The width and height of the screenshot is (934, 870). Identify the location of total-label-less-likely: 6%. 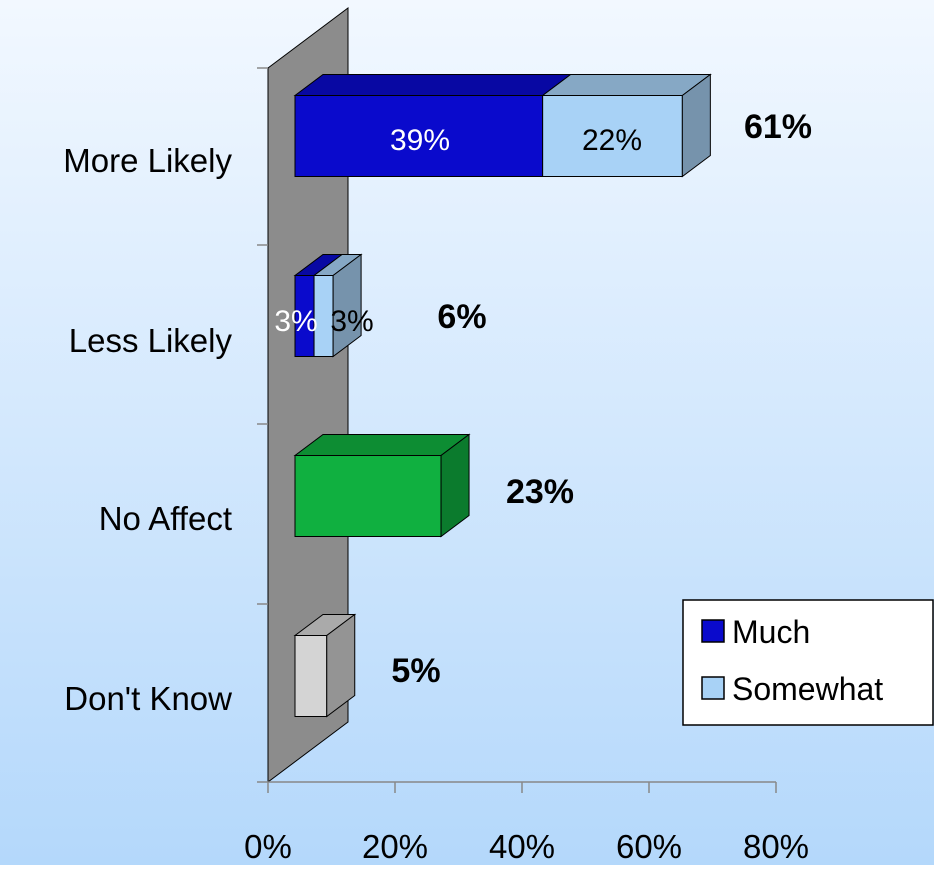
(461, 317).